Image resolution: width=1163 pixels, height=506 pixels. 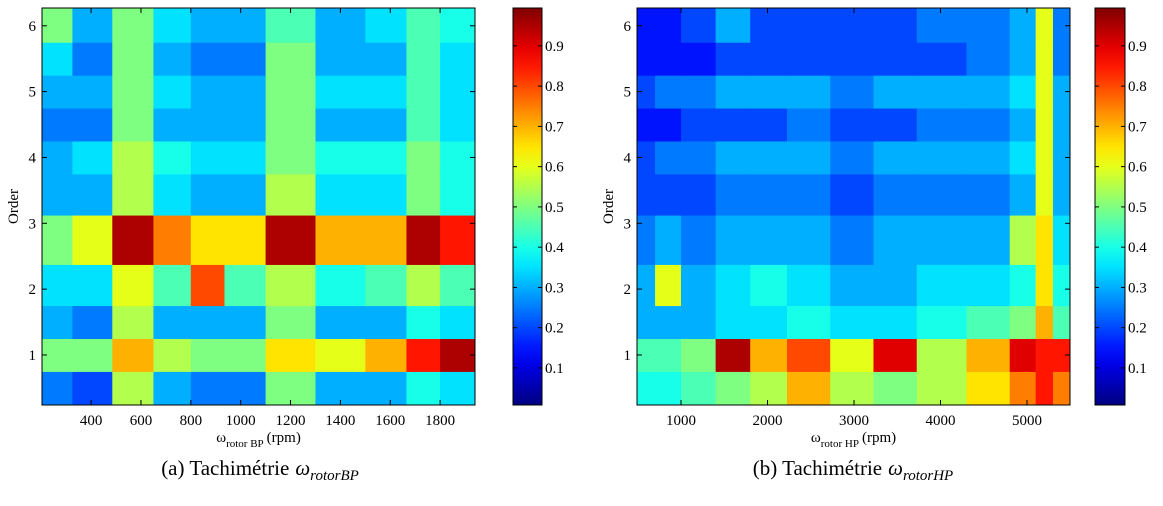 What do you see at coordinates (554, 329) in the screenshot?
I see `colorbar-tick-label: 0.2` at bounding box center [554, 329].